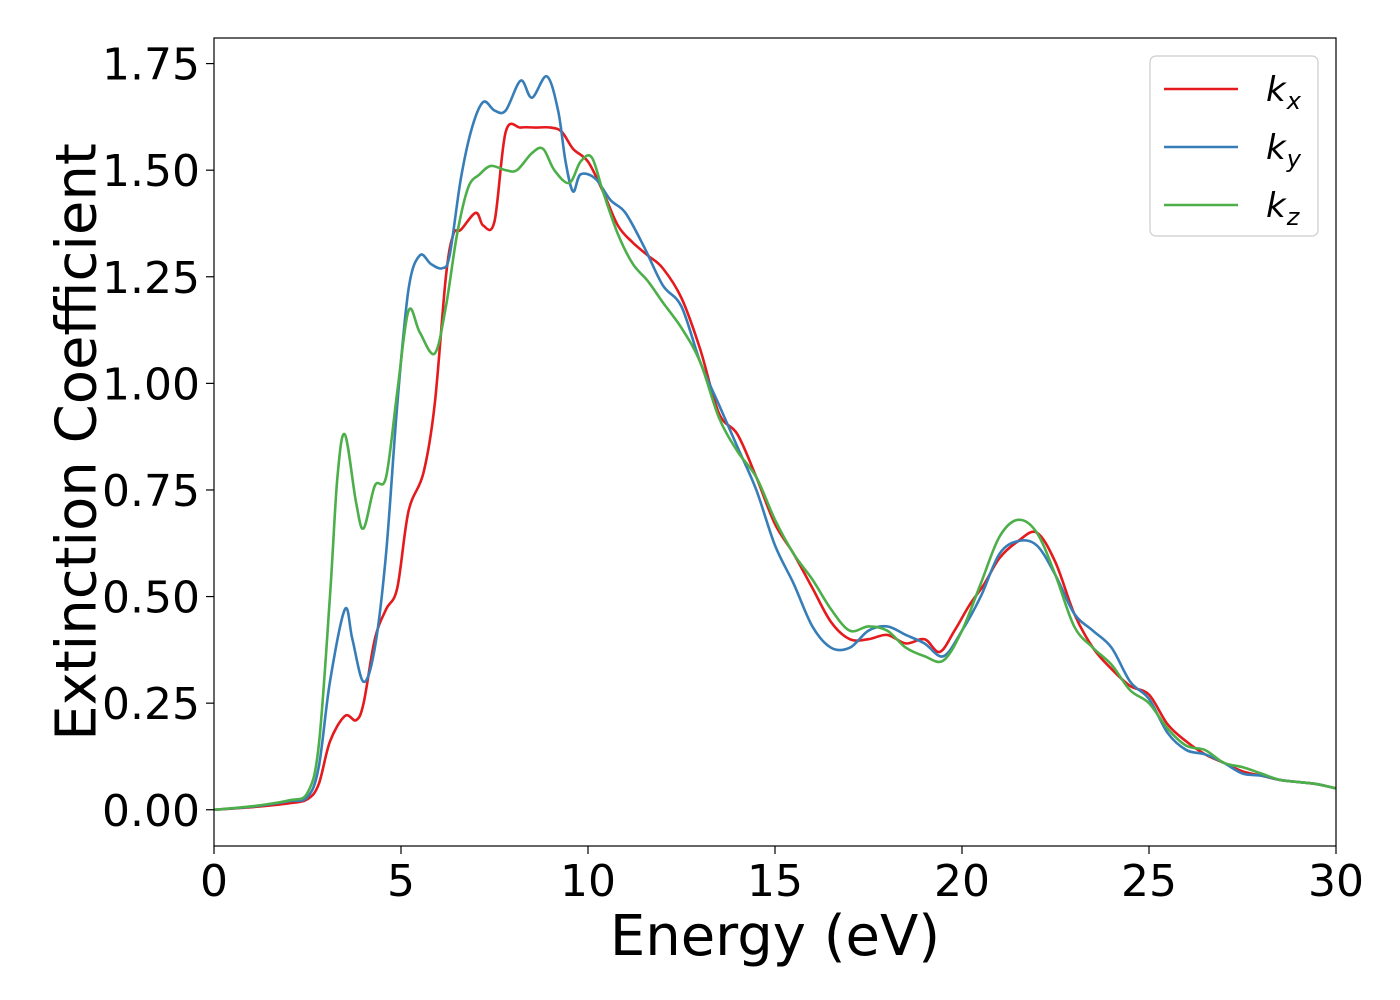 The height and width of the screenshot is (1000, 1400). What do you see at coordinates (401, 881) in the screenshot?
I see `x-tick-label: 5` at bounding box center [401, 881].